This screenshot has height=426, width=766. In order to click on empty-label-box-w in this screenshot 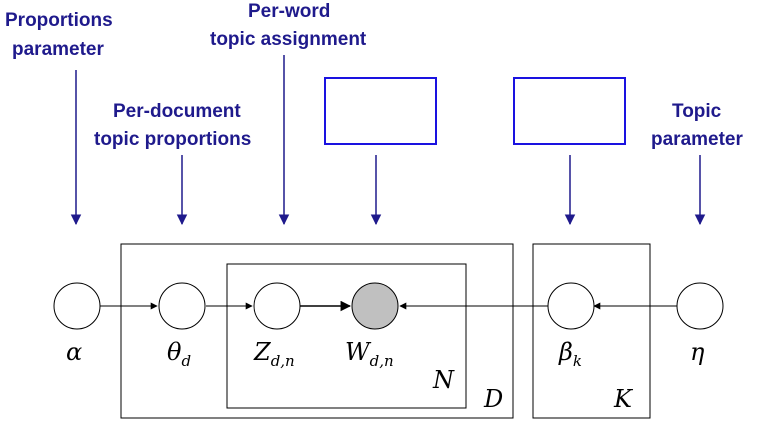, I will do `click(380, 111)`.